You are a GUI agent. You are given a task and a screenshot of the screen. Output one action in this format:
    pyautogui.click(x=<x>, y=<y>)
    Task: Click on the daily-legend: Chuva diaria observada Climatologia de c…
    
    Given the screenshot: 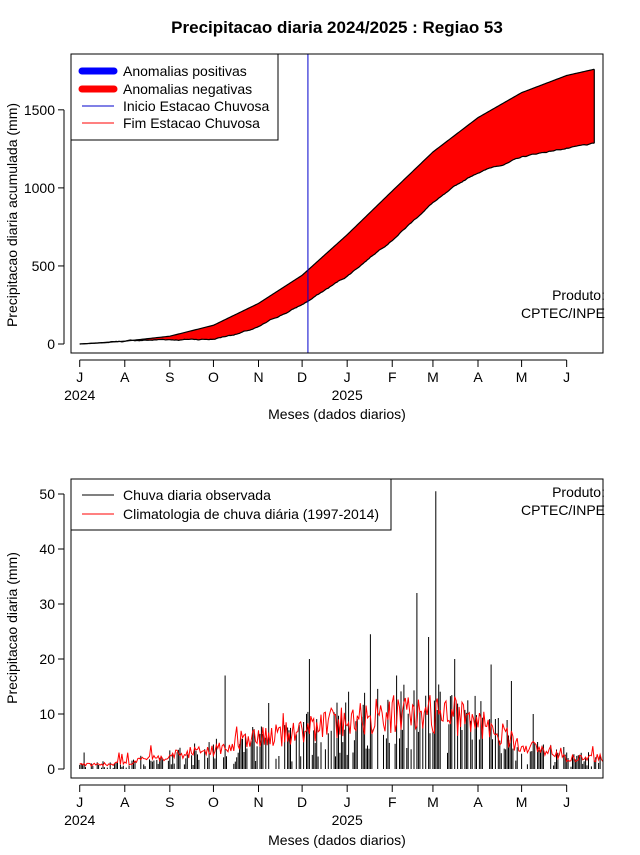 What is the action you would take?
    pyautogui.click(x=231, y=504)
    